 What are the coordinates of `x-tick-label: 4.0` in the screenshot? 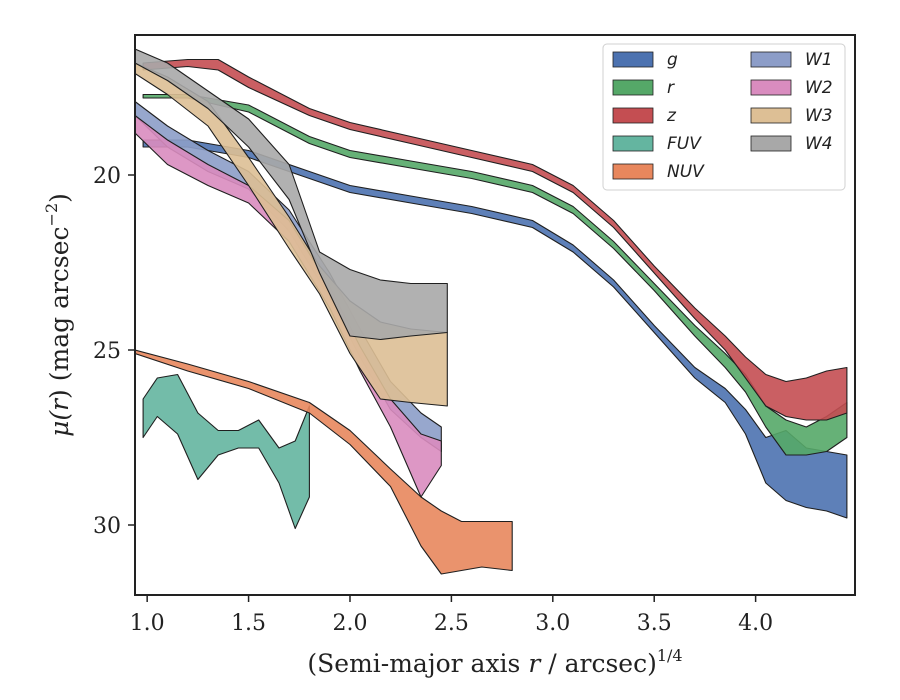 It's located at (755, 623).